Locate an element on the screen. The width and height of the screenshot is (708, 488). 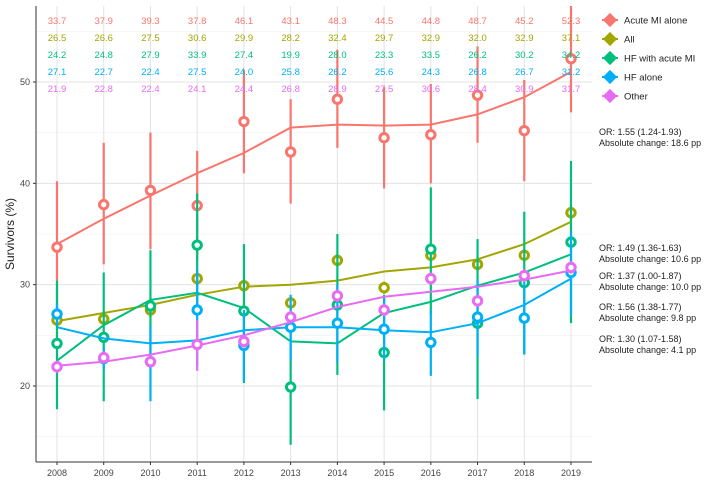
value-label: 24.4 is located at coordinates (244, 89).